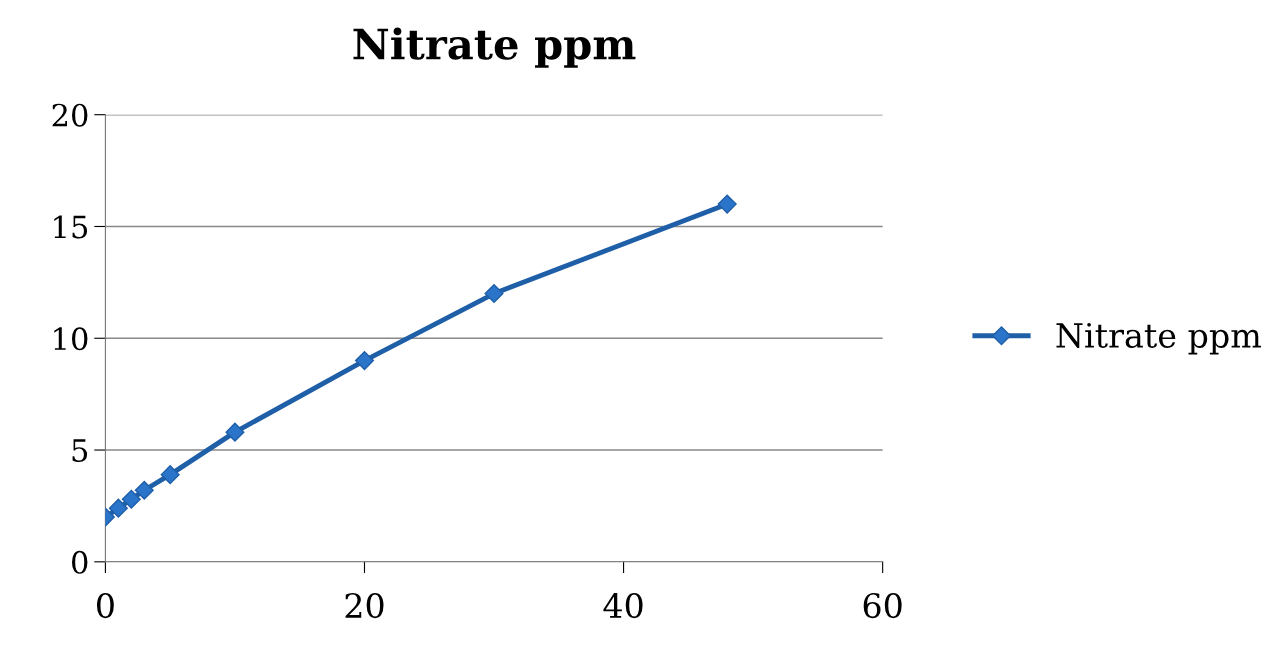 The height and width of the screenshot is (648, 1270). Describe the element at coordinates (70, 115) in the screenshot. I see `y-tick-label: 20` at that location.